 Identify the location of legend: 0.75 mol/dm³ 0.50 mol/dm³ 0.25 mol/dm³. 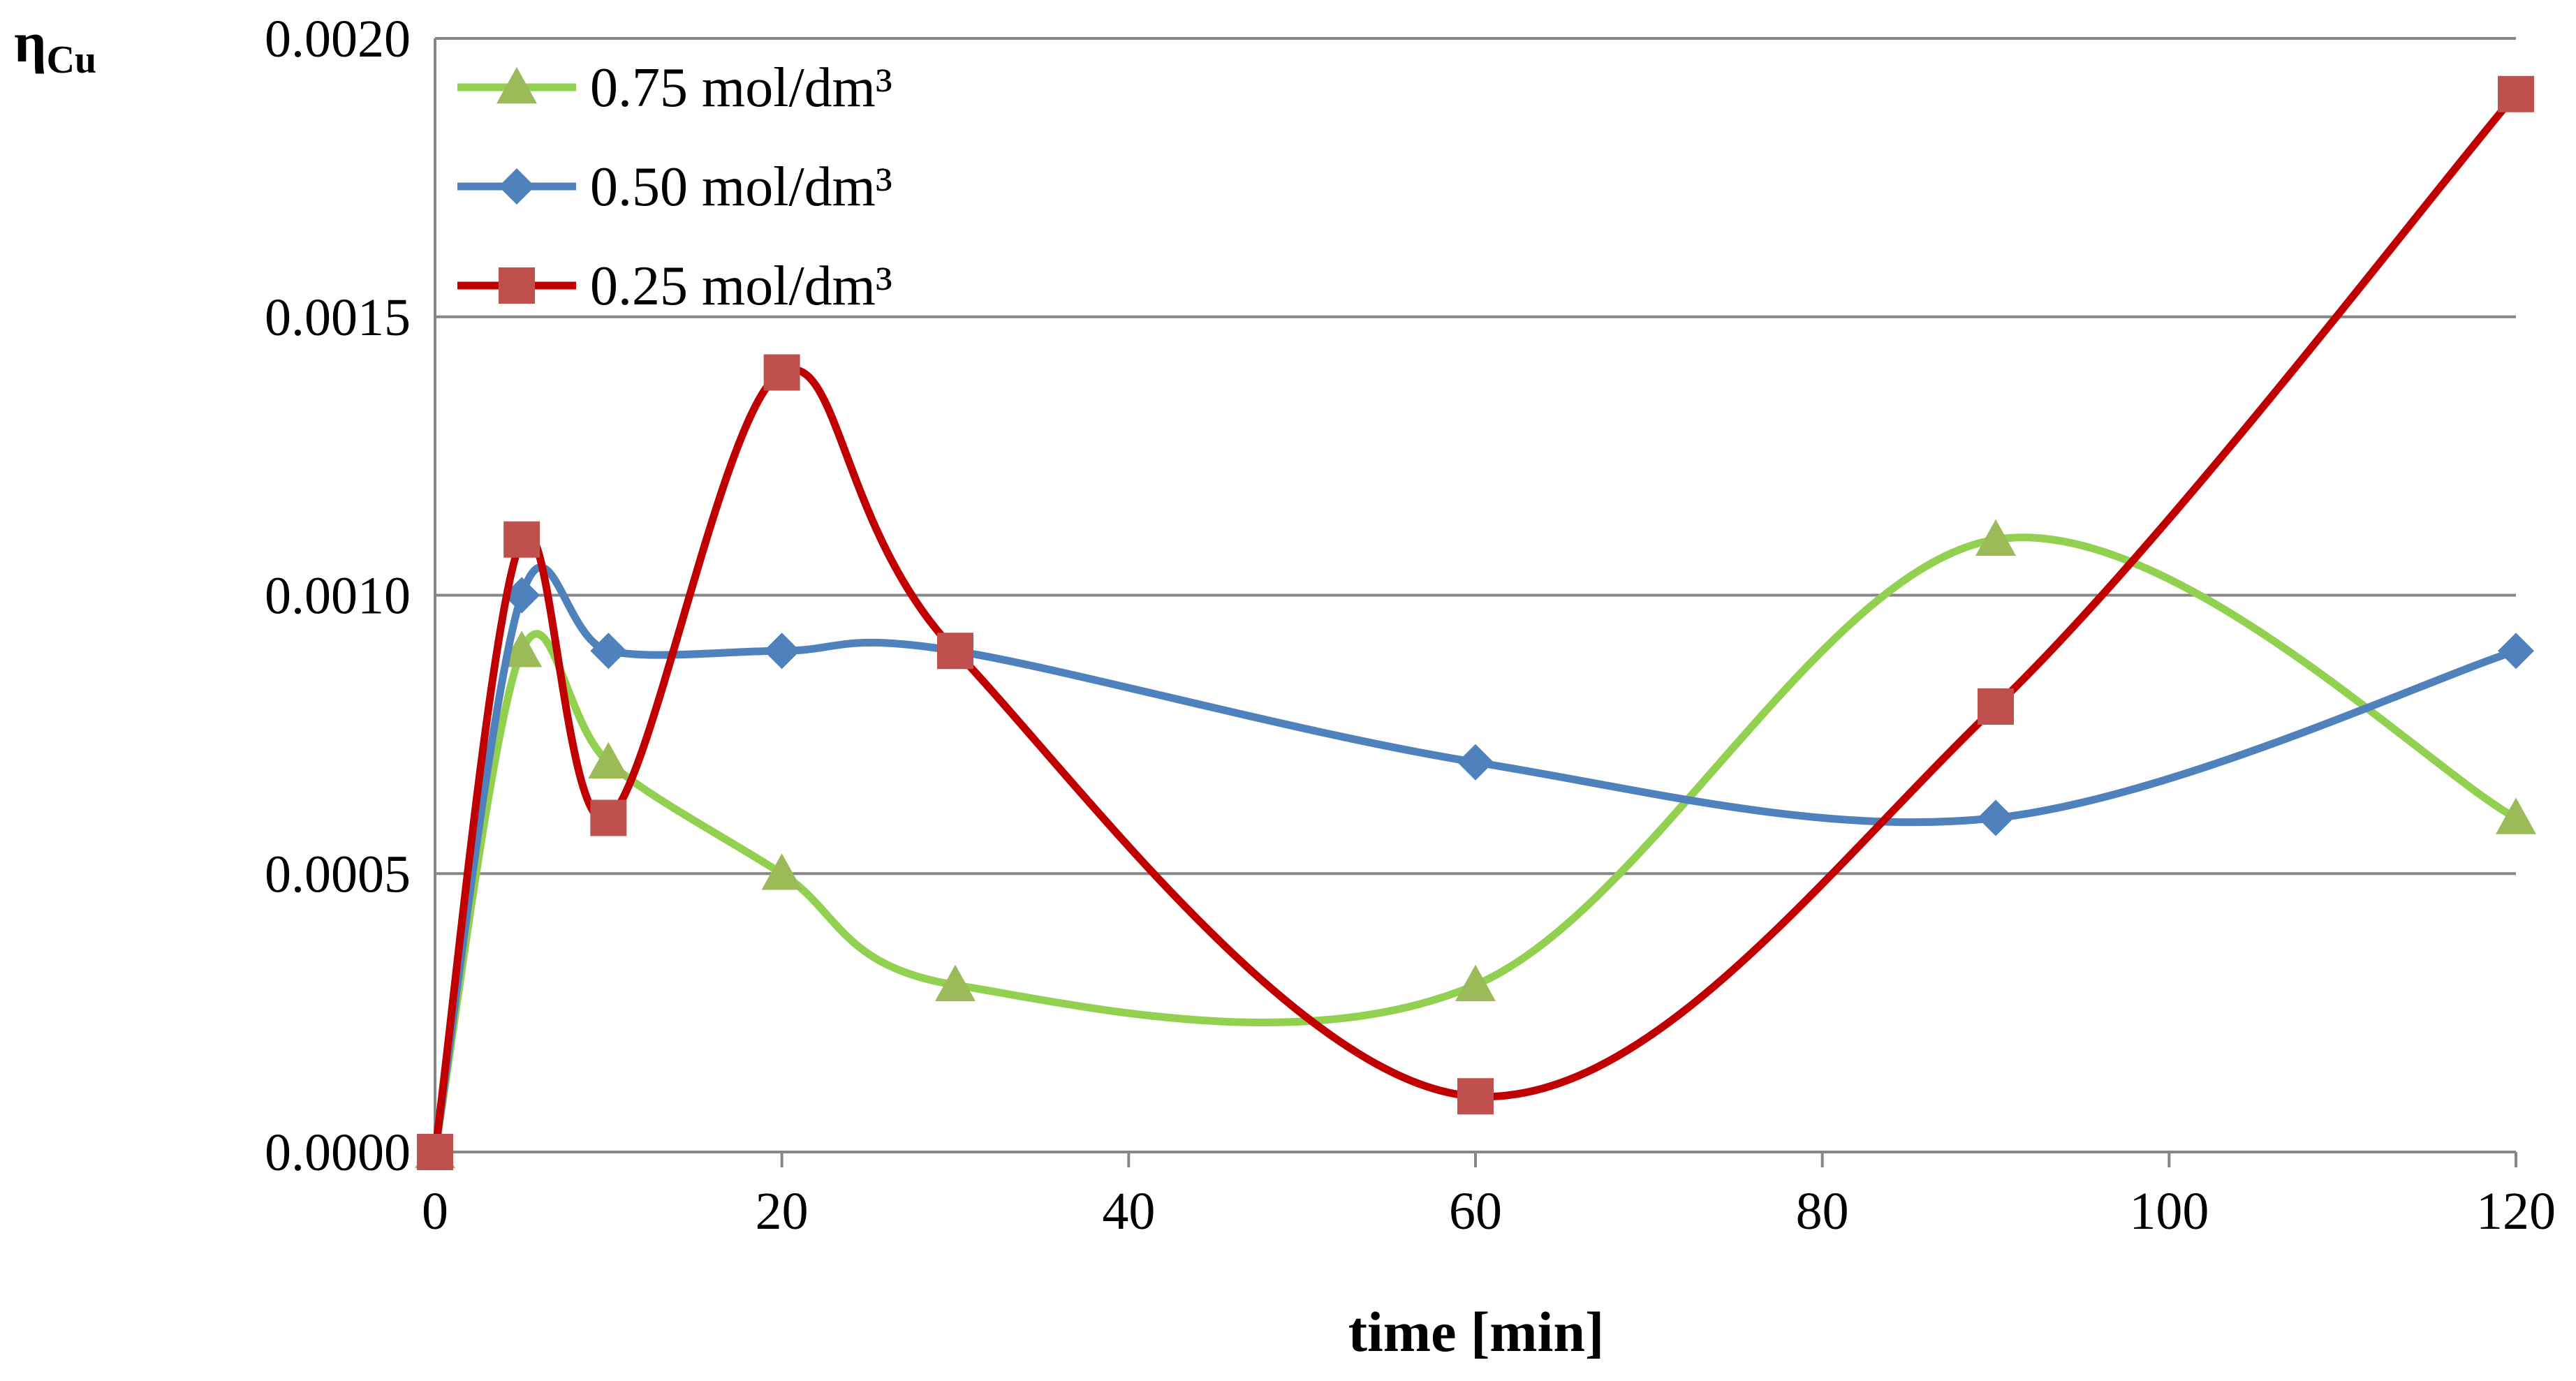
(674, 187).